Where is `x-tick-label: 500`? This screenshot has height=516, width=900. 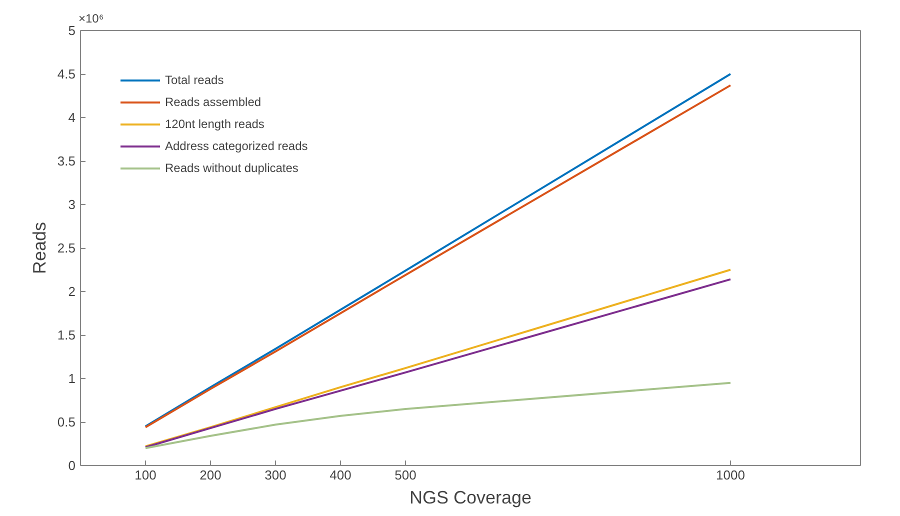
x-tick-label: 500 is located at coordinates (405, 475).